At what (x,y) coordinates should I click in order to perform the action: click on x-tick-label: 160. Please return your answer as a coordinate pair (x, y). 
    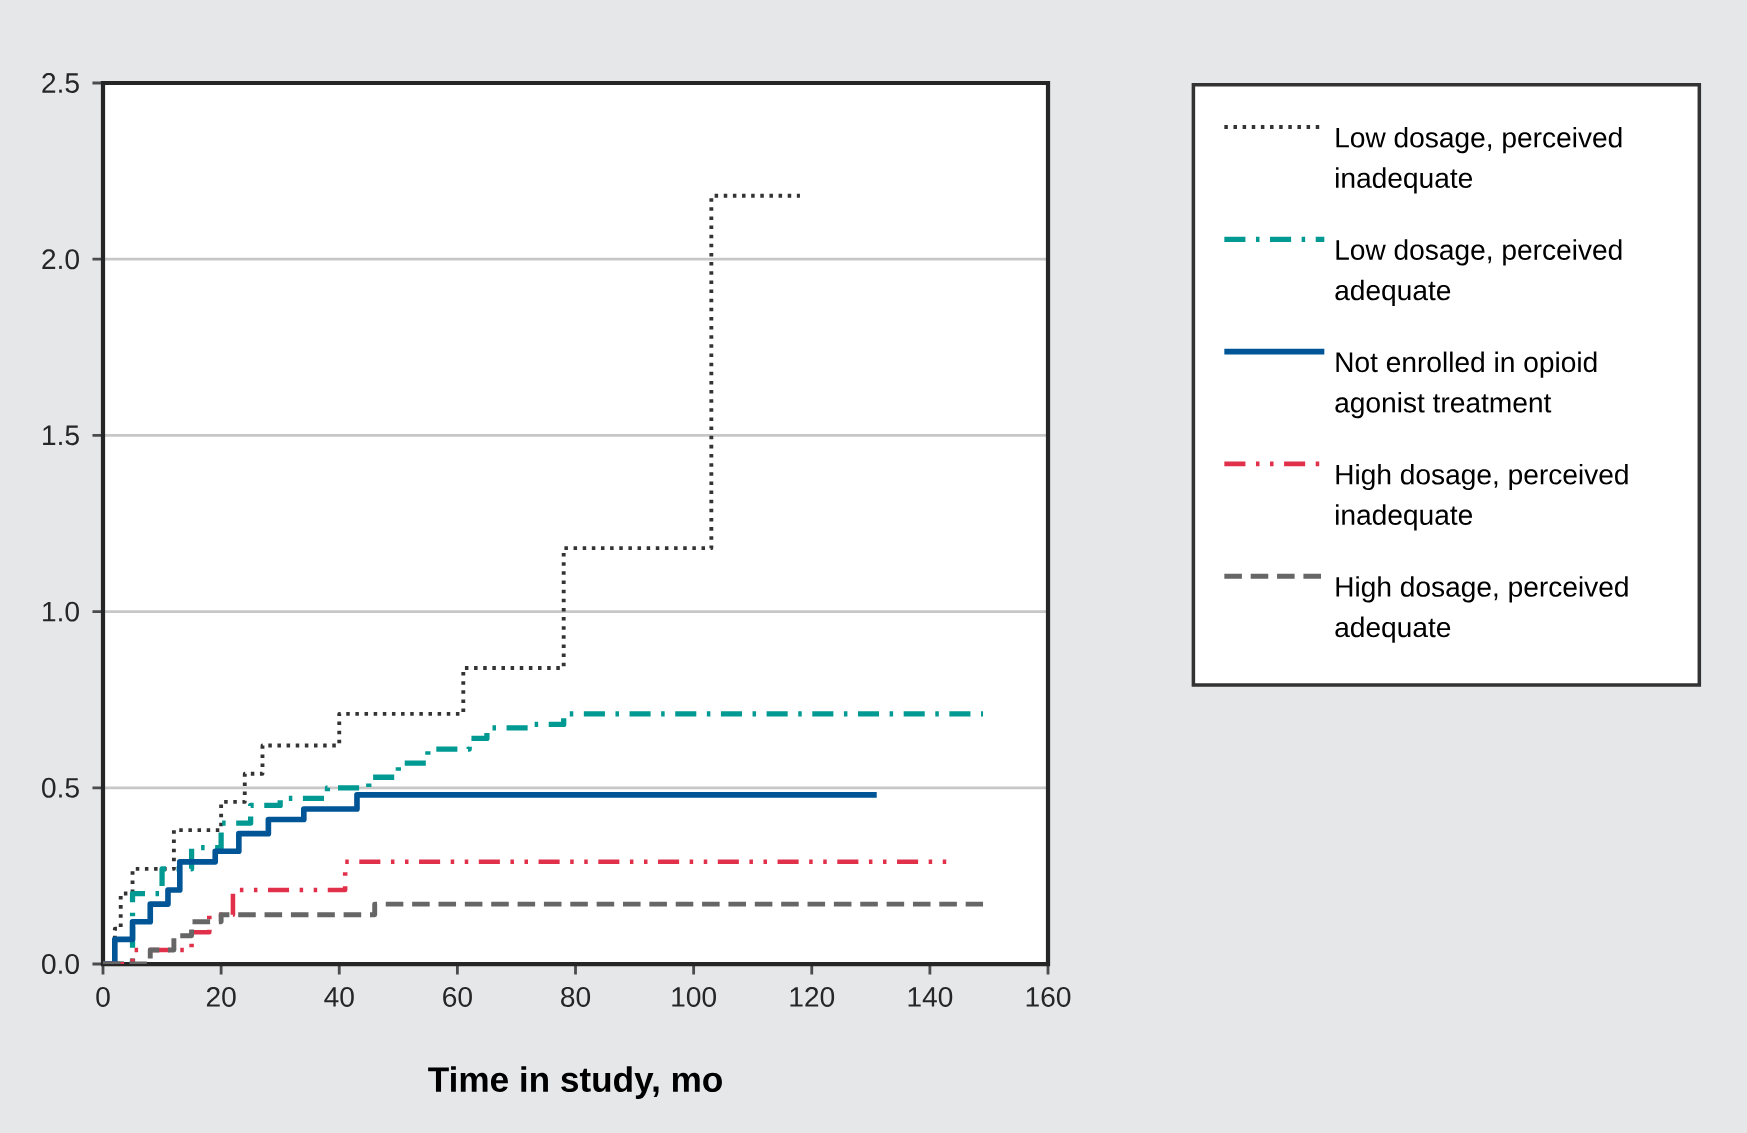
    Looking at the image, I should click on (1048, 996).